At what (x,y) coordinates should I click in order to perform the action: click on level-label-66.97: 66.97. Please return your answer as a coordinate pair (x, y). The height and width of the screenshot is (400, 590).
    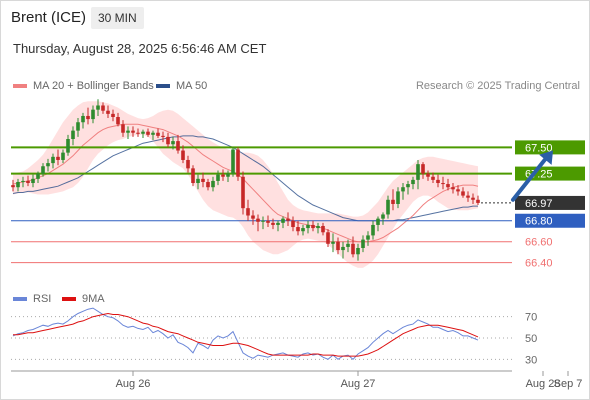
    Looking at the image, I should click on (539, 204).